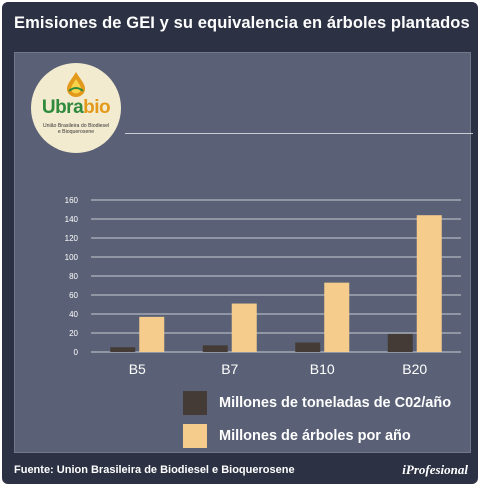  Describe the element at coordinates (73, 276) in the screenshot. I see `y-tick-label: 80` at that location.